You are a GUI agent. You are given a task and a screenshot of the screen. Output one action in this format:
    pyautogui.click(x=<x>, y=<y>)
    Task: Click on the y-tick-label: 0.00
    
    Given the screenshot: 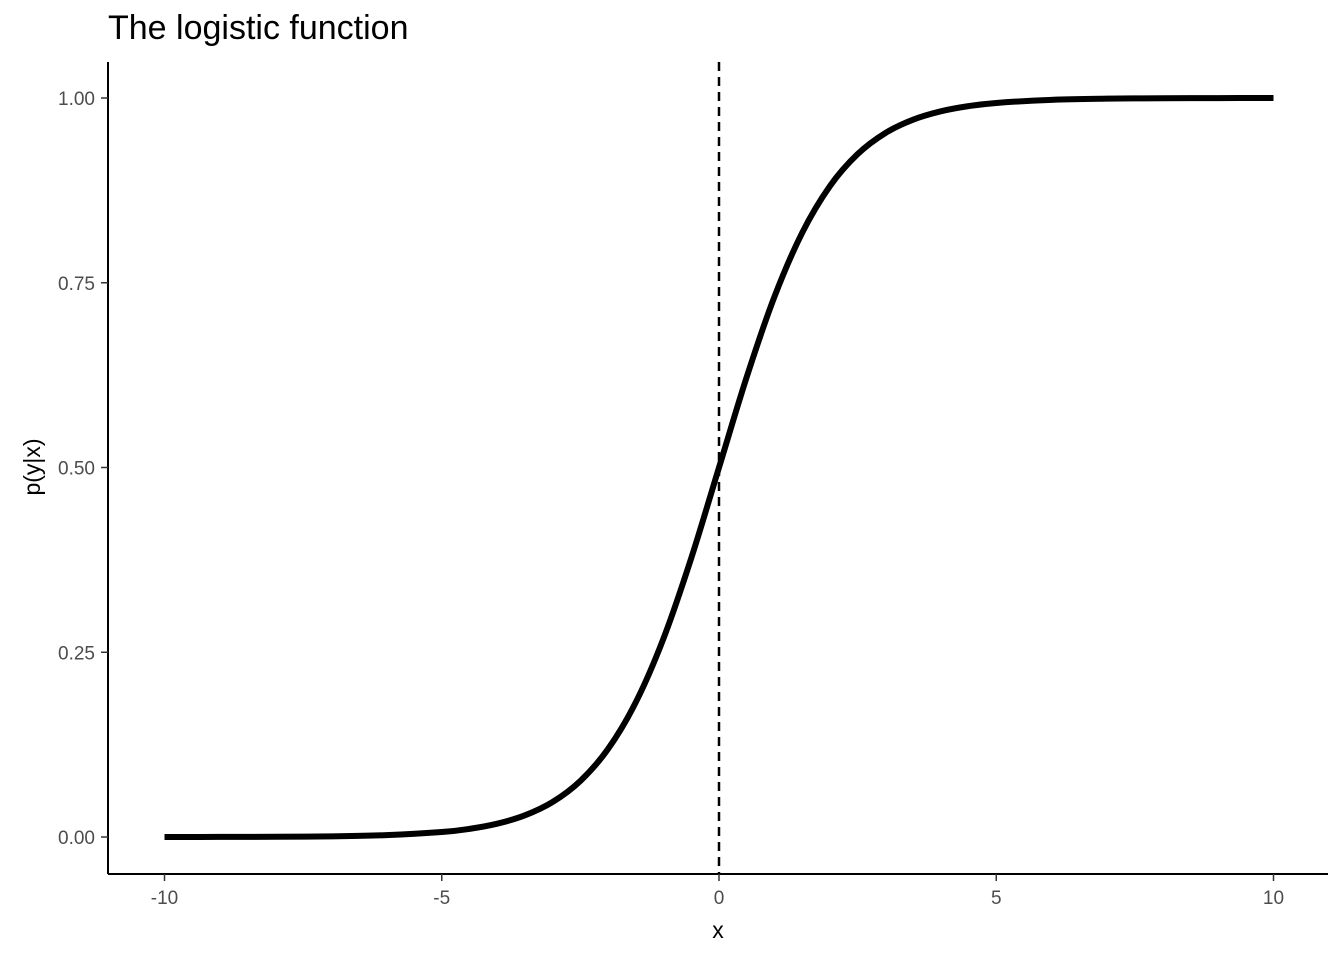 What is the action you would take?
    pyautogui.click(x=76, y=838)
    